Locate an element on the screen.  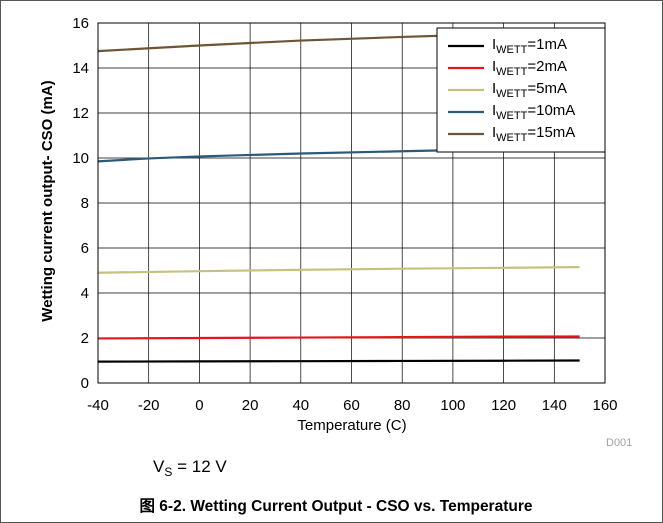
condition-value: = 12 V is located at coordinates (199, 466).